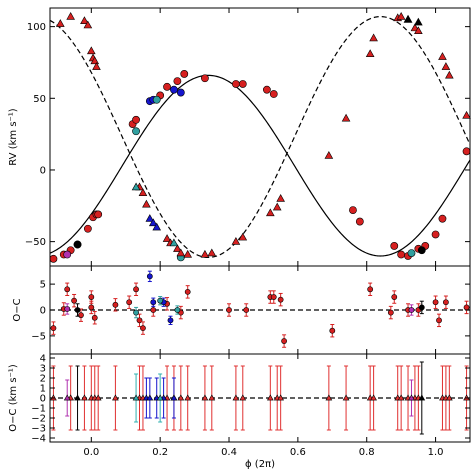 The width and height of the screenshot is (474, 474). I want to click on x-tick-label: 0.2, so click(160, 452).